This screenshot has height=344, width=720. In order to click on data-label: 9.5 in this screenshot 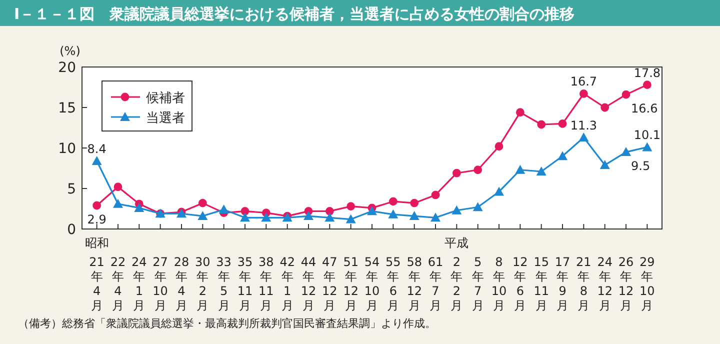, I will do `click(640, 166)`.